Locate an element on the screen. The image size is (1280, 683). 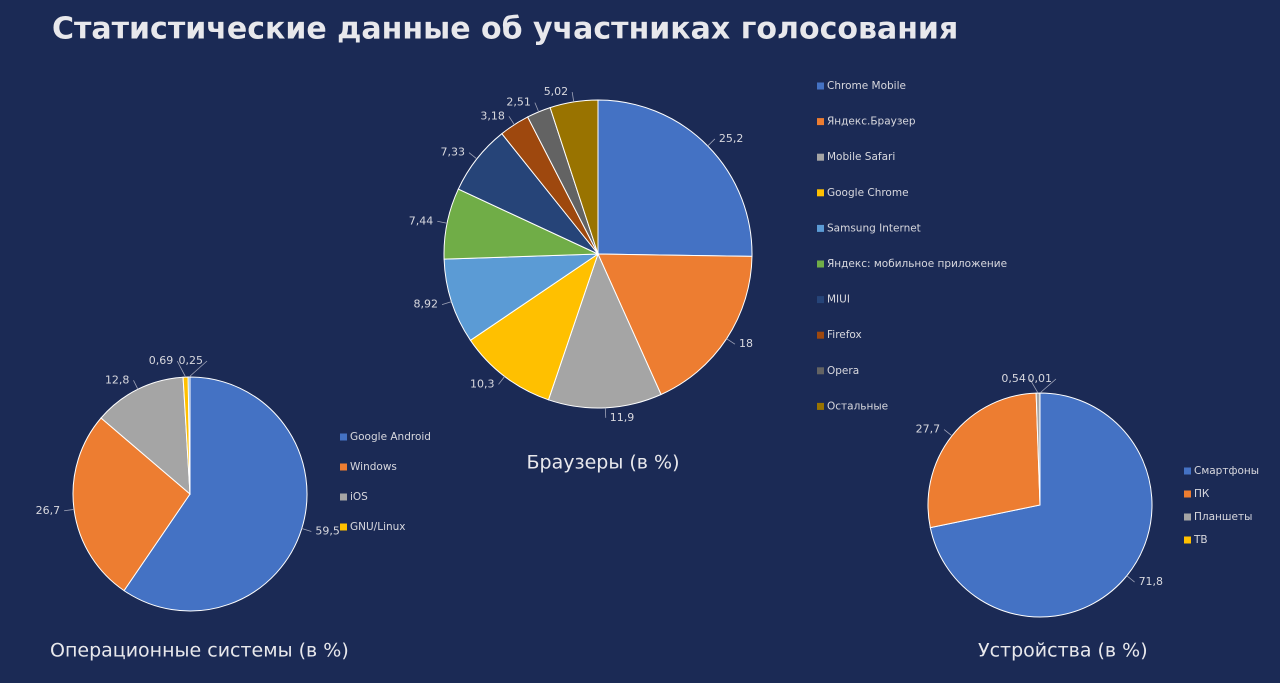
chart-title: Браузеры (в %) is located at coordinates (603, 463).